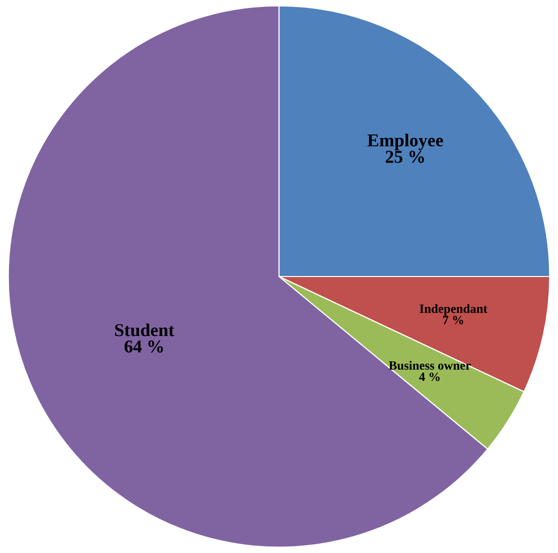 The image size is (558, 553). What do you see at coordinates (405, 156) in the screenshot?
I see `data-label: 25 %` at bounding box center [405, 156].